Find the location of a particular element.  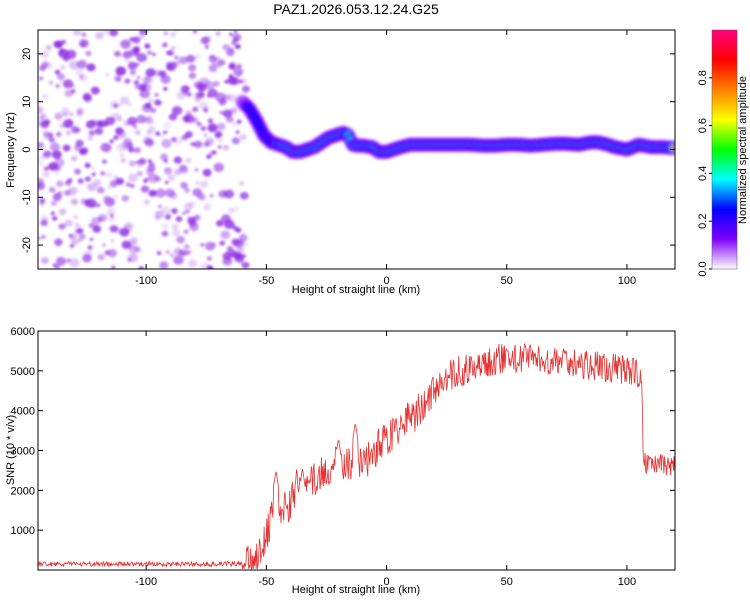

colorbar-gradient is located at coordinates (724, 149).